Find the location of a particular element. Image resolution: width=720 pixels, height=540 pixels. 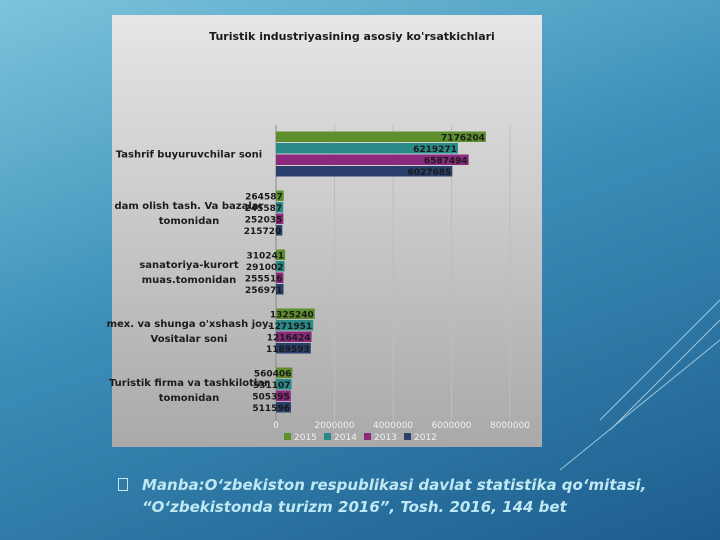

bullet is located at coordinates (123, 484).